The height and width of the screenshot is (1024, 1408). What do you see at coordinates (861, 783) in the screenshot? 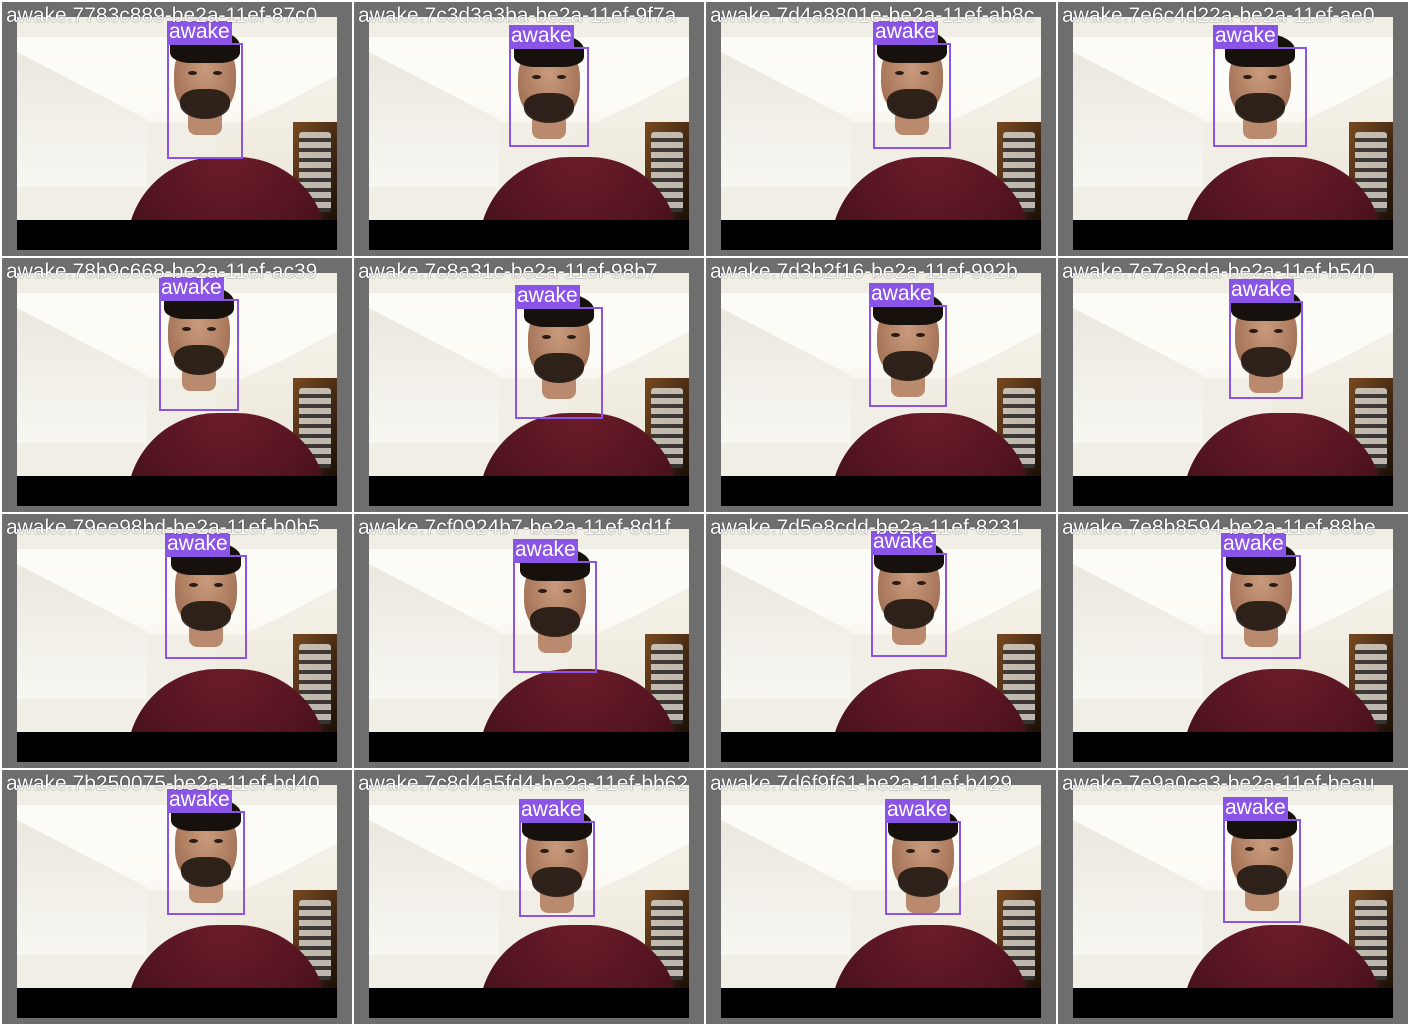
I see `image-filename: awake.7d6f9f61-be2a-11ef-b429` at bounding box center [861, 783].